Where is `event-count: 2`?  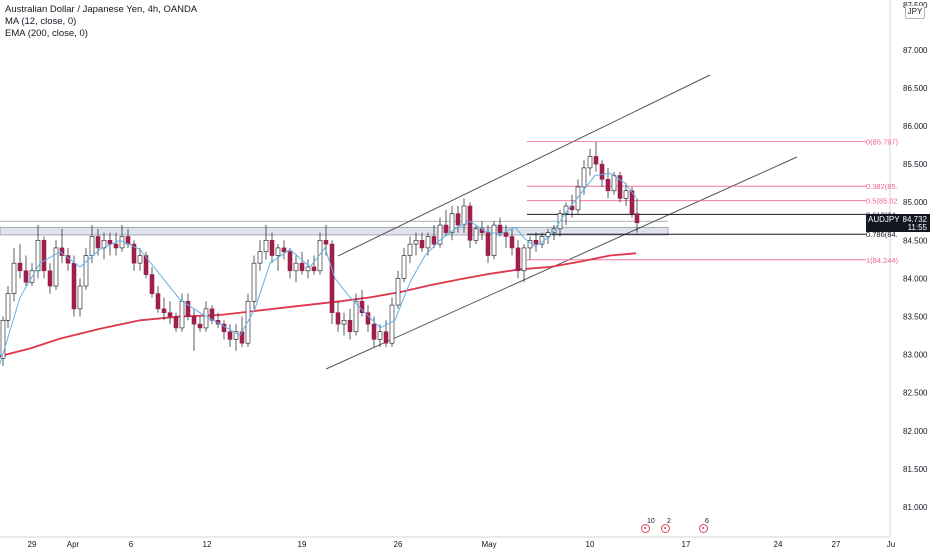 event-count: 2 is located at coordinates (669, 521).